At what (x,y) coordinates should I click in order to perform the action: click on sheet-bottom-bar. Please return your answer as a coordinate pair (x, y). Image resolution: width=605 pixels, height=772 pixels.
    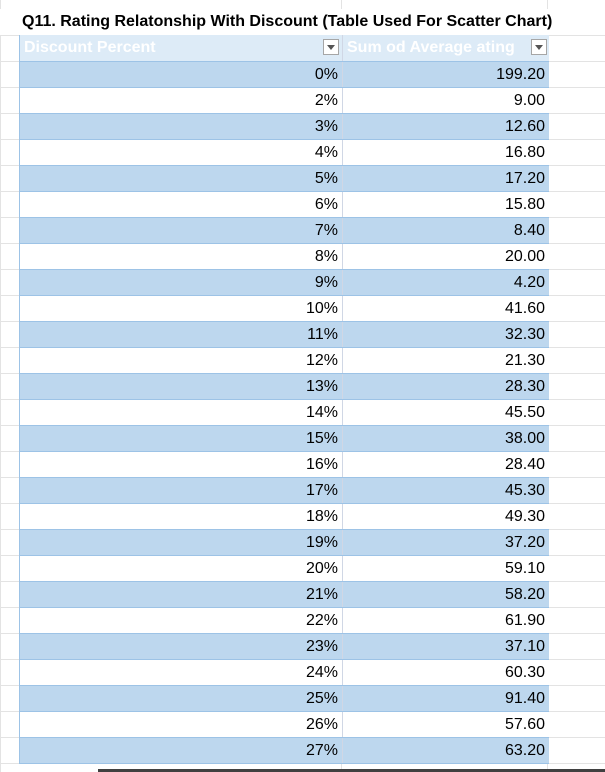
    Looking at the image, I should click on (351, 770).